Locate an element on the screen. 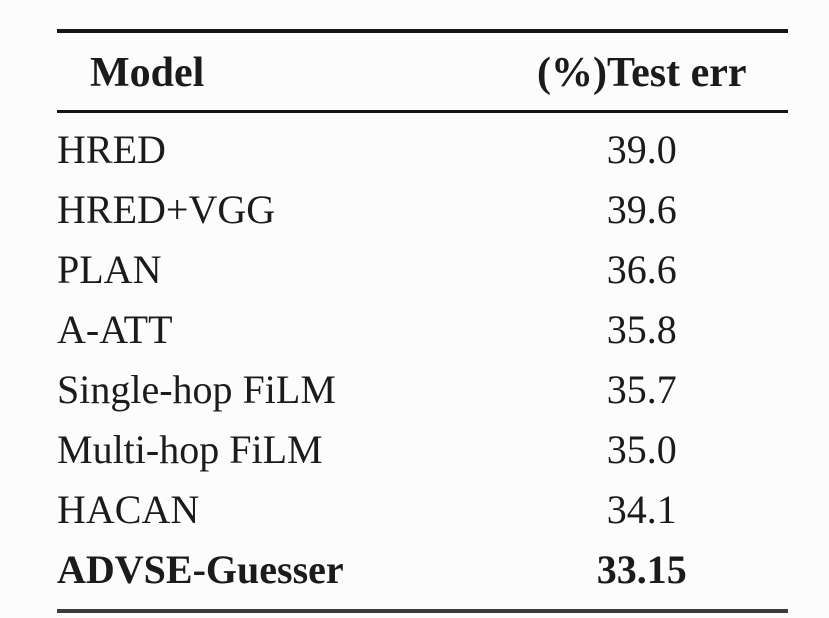 The height and width of the screenshot is (618, 829). model-name-cell: Multi-hop FiLM is located at coordinates (190, 449).